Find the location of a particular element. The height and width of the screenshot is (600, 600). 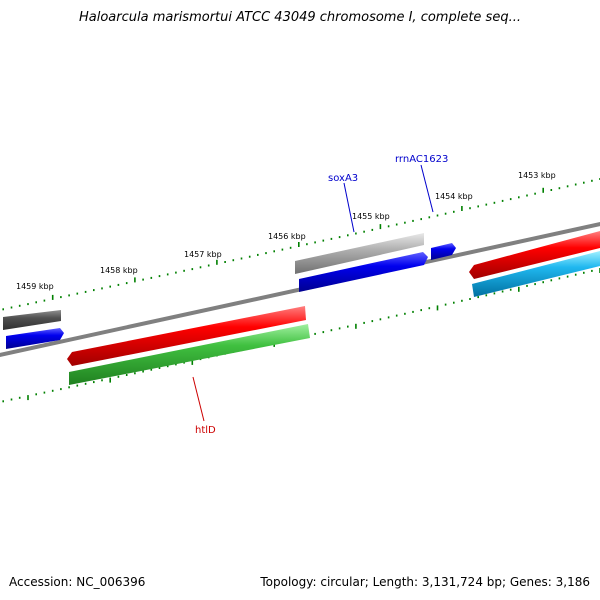

ruler-label-1455: 1455 kbp is located at coordinates (371, 216).